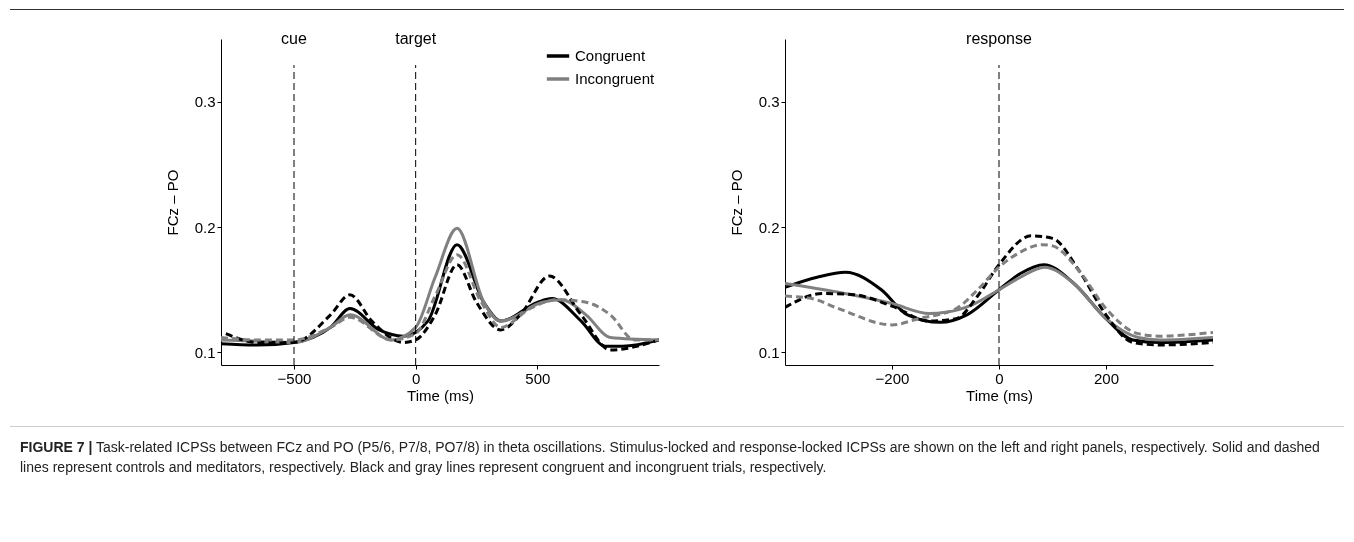 The width and height of the screenshot is (1354, 542). Describe the element at coordinates (670, 458) in the screenshot. I see `caption: FIGURE 7 | Task-related ICPSs between FCz and PO (P5/6, P7/8, PO7/8) in theta oscillations. Stimulus-locked and response-locked ICPSs are shown on the left and right panels, respectively. Solid and dashed lines represent controls and meditators, respectively. Black and gray lines represent congruent and incongruent trials, respectively.` at that location.